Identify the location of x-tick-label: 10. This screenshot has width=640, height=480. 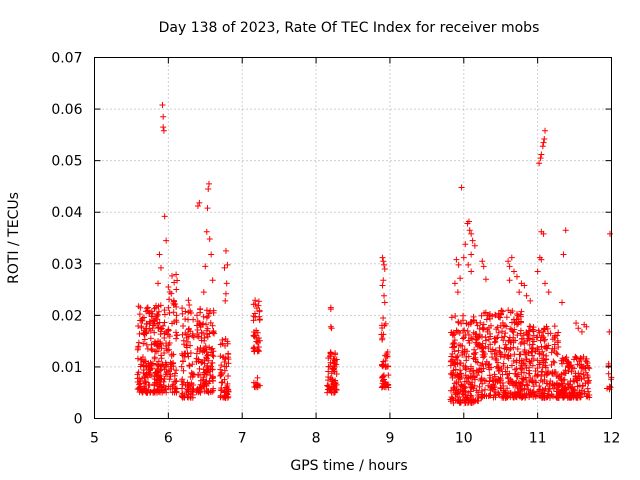
(464, 439).